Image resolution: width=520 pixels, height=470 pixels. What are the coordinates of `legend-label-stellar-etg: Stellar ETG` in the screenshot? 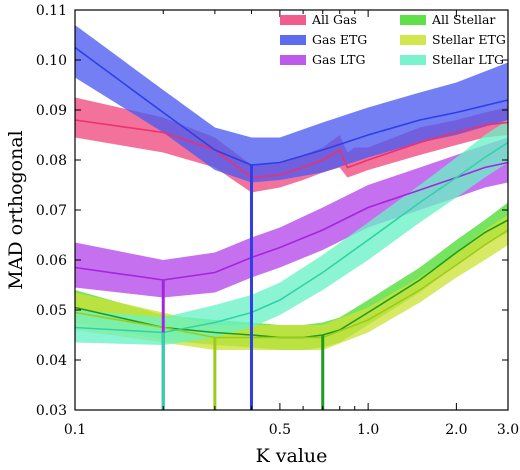 It's located at (469, 39).